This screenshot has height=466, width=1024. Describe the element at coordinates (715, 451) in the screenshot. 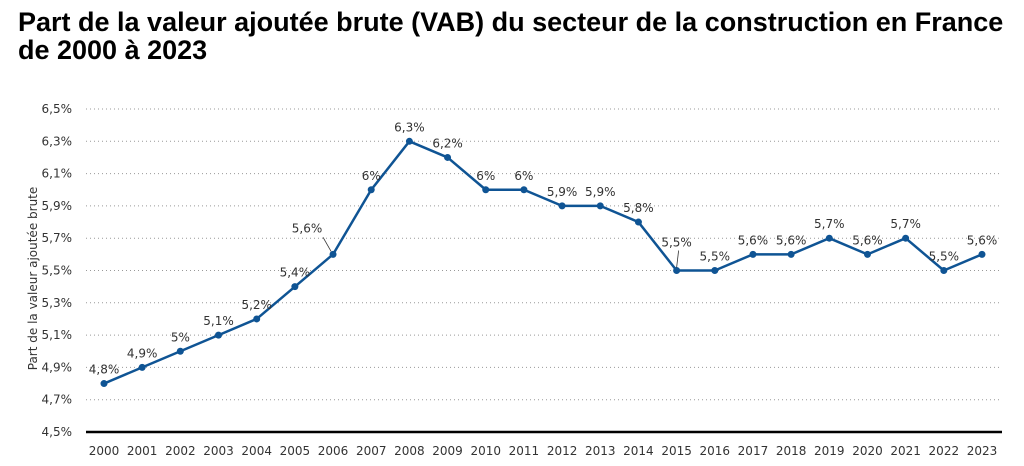

I see `x-tick-label: 2016` at that location.